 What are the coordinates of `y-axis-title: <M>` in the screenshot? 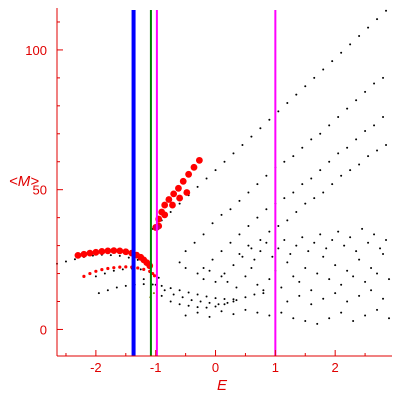 It's located at (24, 181).